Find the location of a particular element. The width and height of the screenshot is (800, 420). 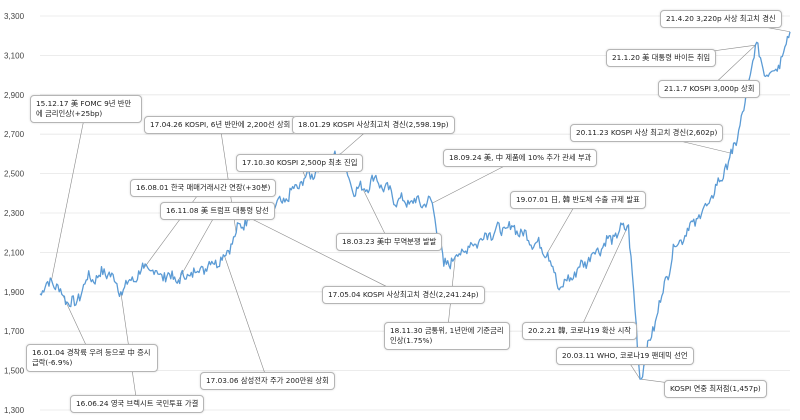

y-tick-label: 1,500 is located at coordinates (14, 371).